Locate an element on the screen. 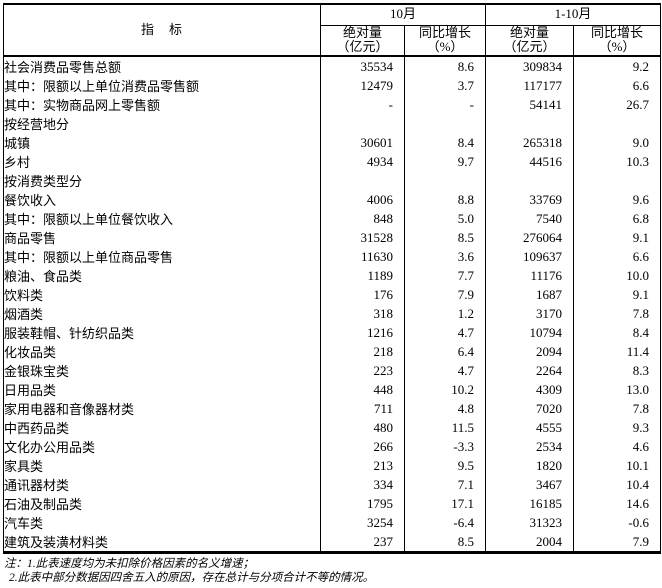 This screenshot has width=662, height=588. row-label: 其中：实物商品网上零售额 is located at coordinates (162, 105).